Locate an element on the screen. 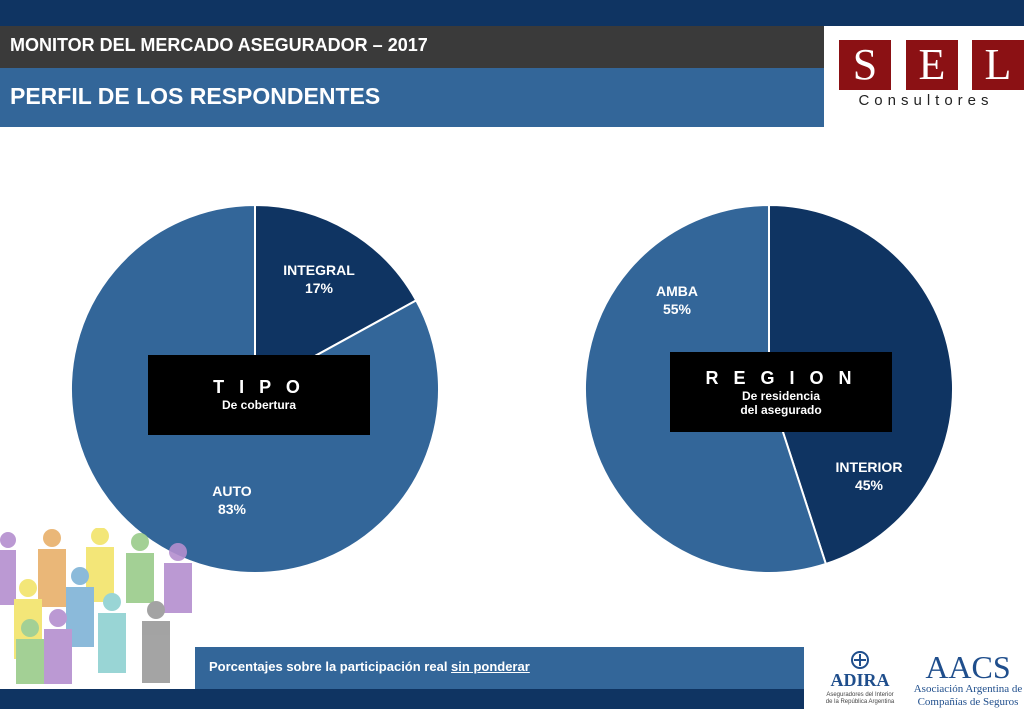 This screenshot has height=709, width=1024. slice-value-auto: 83% is located at coordinates (232, 509).